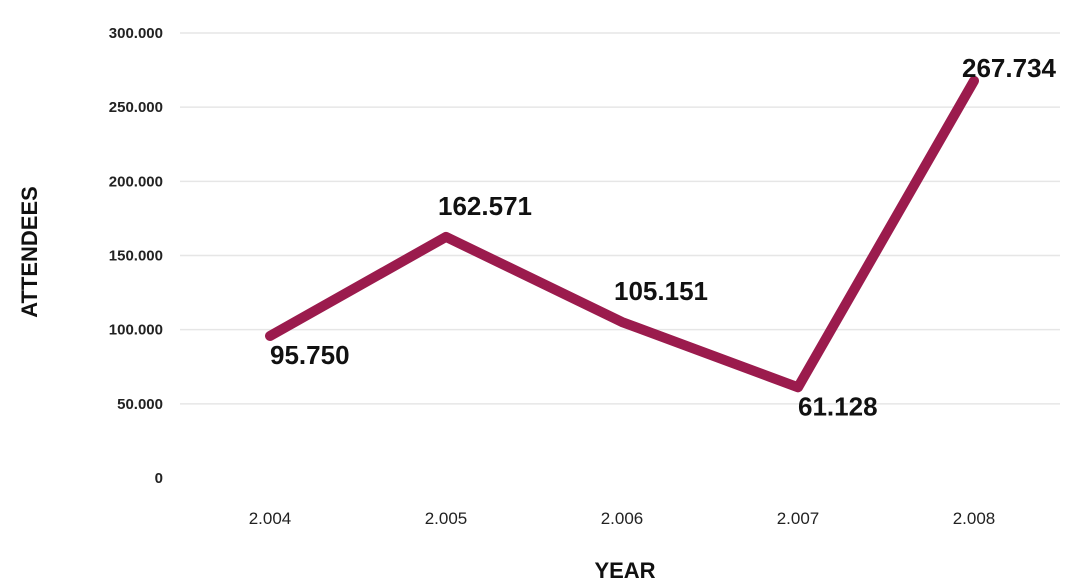  Describe the element at coordinates (29, 252) in the screenshot. I see `y-axis-title: ATTENDEES` at that location.